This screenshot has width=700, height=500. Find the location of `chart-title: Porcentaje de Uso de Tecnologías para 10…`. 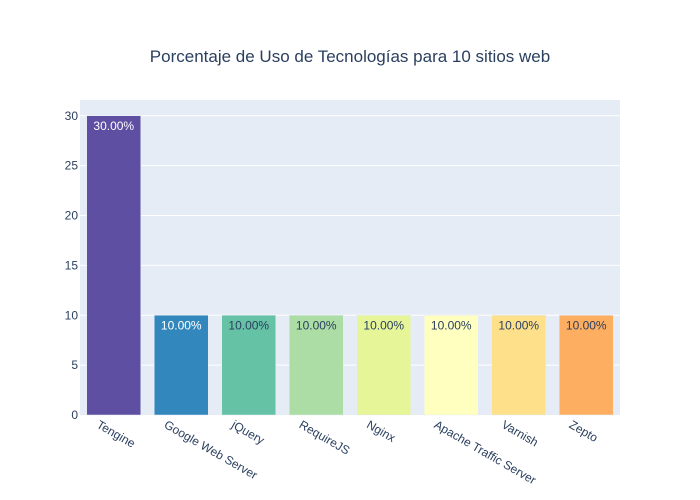

chart-title: Porcentaje de Uso de Tecnologías para 10… is located at coordinates (350, 56).